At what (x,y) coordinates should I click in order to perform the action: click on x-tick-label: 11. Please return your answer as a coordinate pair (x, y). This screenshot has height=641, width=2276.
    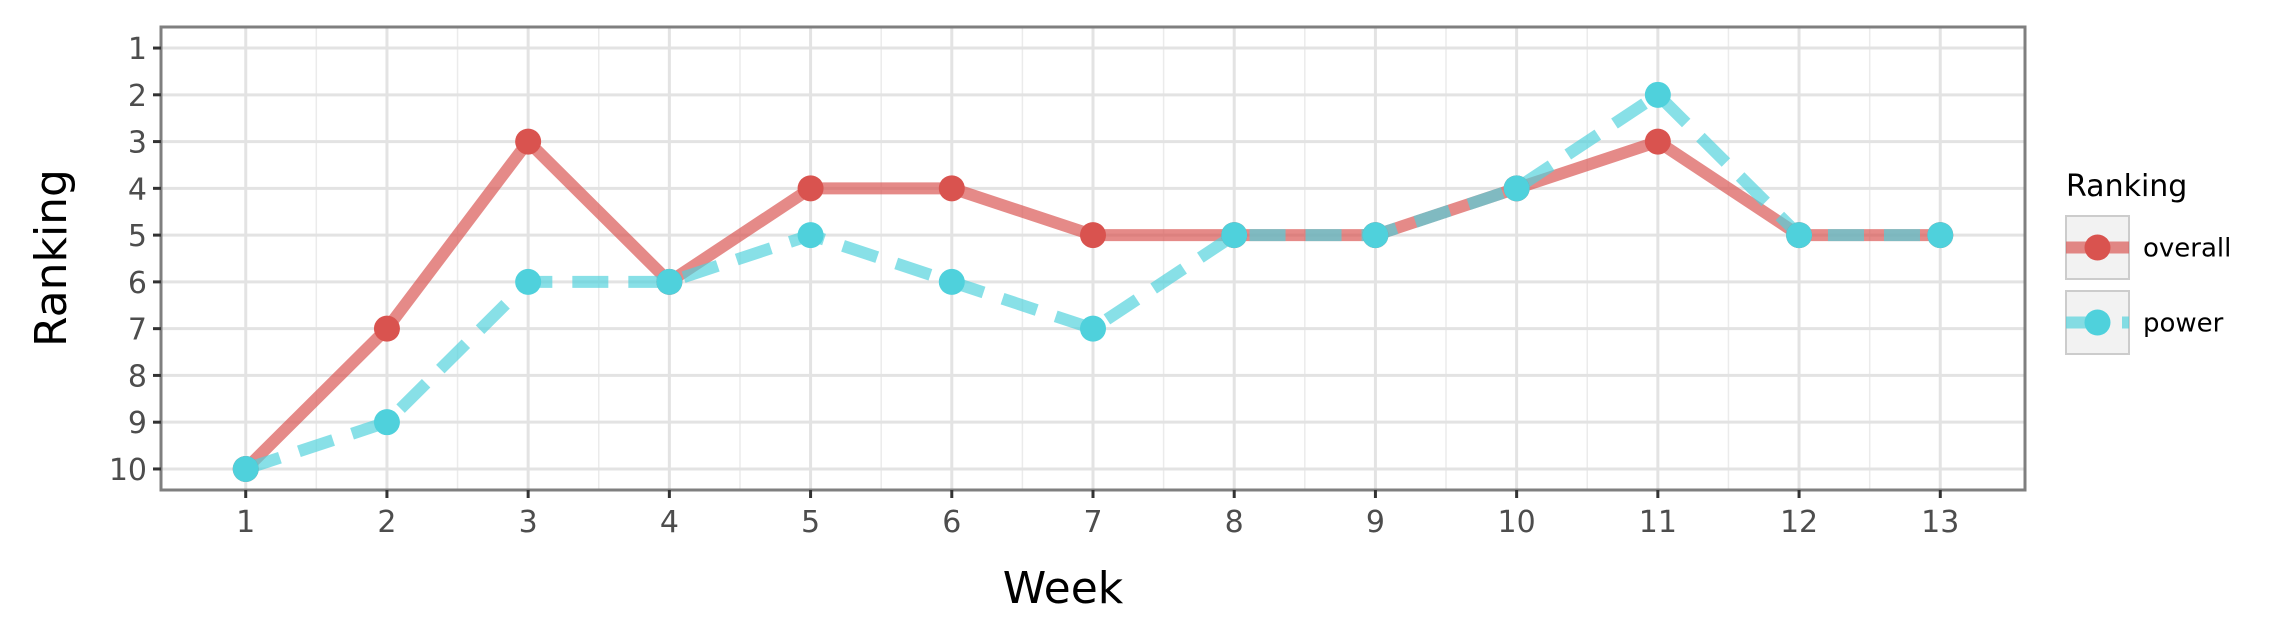
    Looking at the image, I should click on (1658, 522).